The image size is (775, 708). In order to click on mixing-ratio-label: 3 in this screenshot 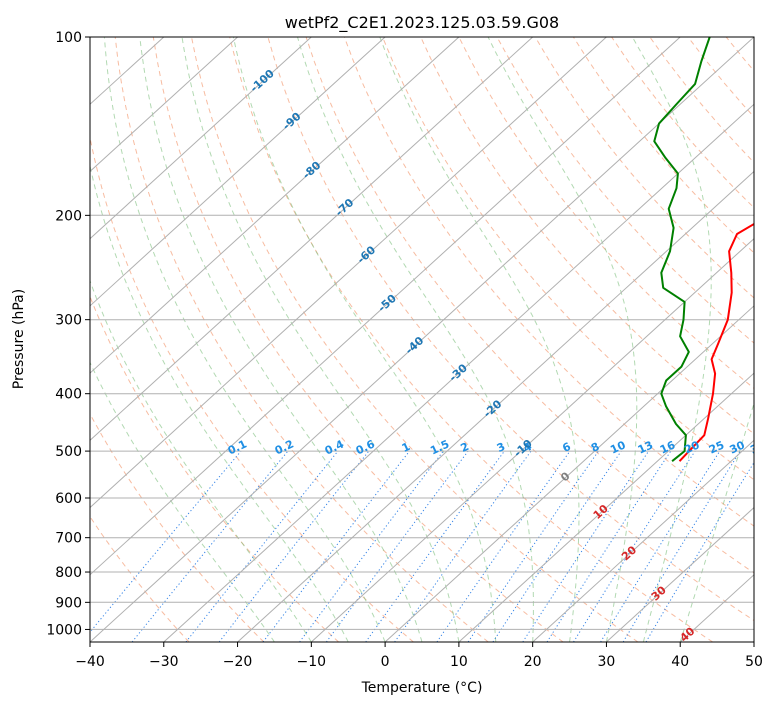, I will do `click(501, 447)`.